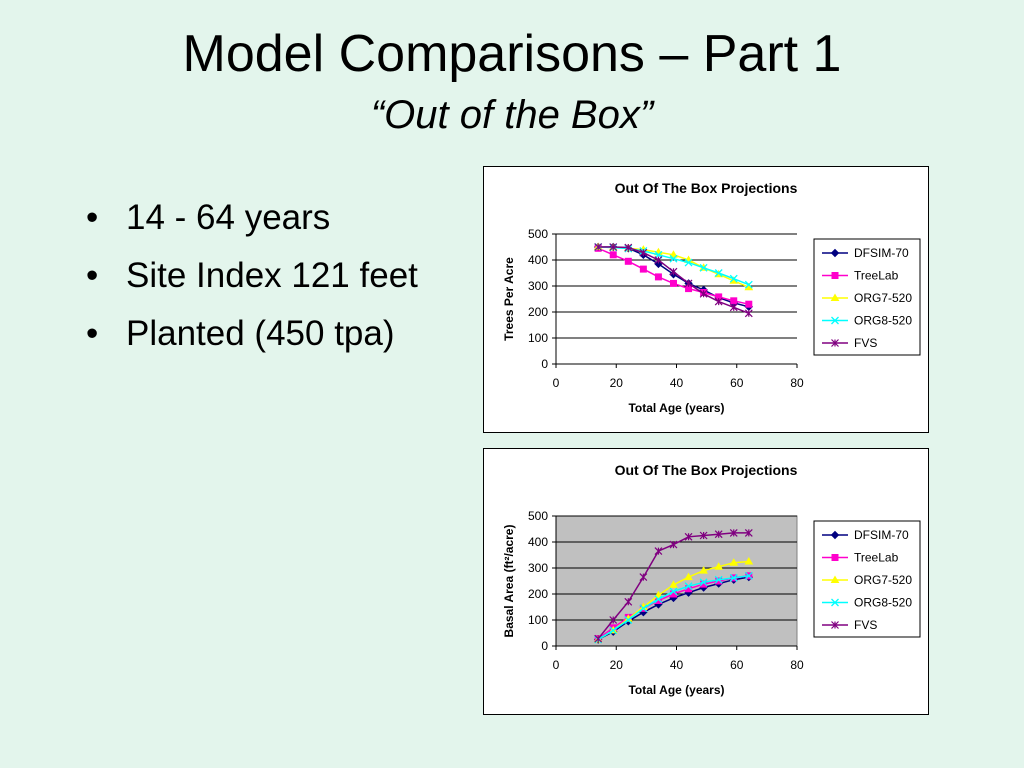 This screenshot has width=1024, height=768. I want to click on bullet-item: • Site Index 121 feet, so click(252, 283).